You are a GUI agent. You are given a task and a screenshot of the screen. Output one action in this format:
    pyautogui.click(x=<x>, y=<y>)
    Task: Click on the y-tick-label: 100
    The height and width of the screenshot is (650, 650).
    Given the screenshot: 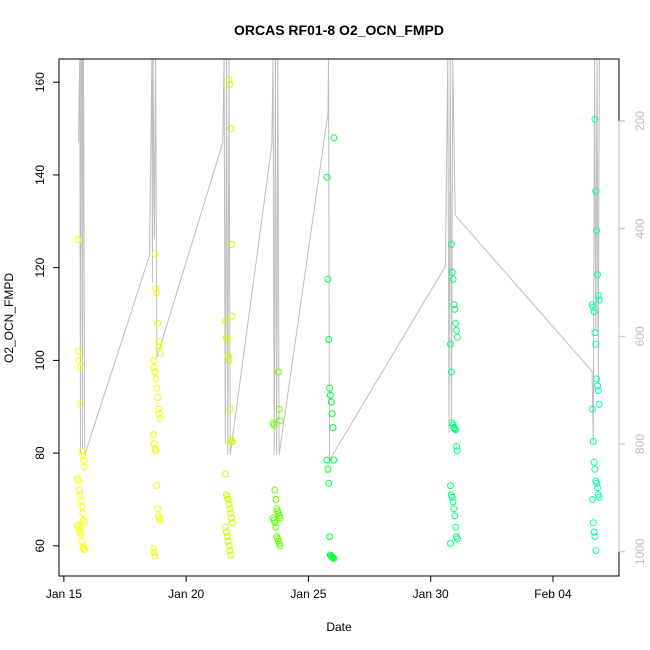 What is the action you would take?
    pyautogui.click(x=40, y=360)
    